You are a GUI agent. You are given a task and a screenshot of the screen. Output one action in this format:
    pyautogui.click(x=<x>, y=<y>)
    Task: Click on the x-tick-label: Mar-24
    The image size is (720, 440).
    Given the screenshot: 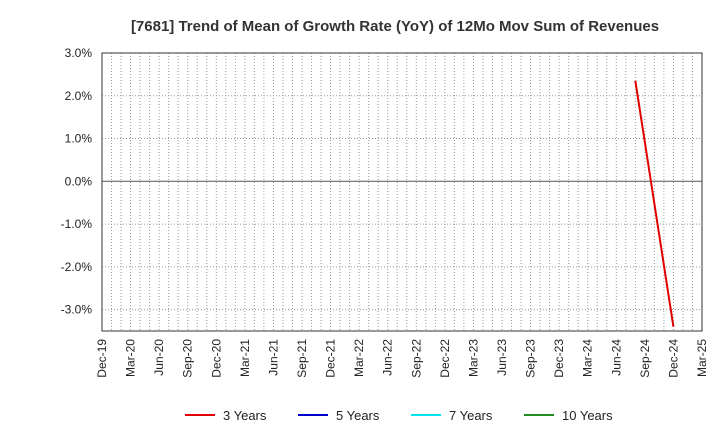 What is the action you would take?
    pyautogui.click(x=588, y=358)
    